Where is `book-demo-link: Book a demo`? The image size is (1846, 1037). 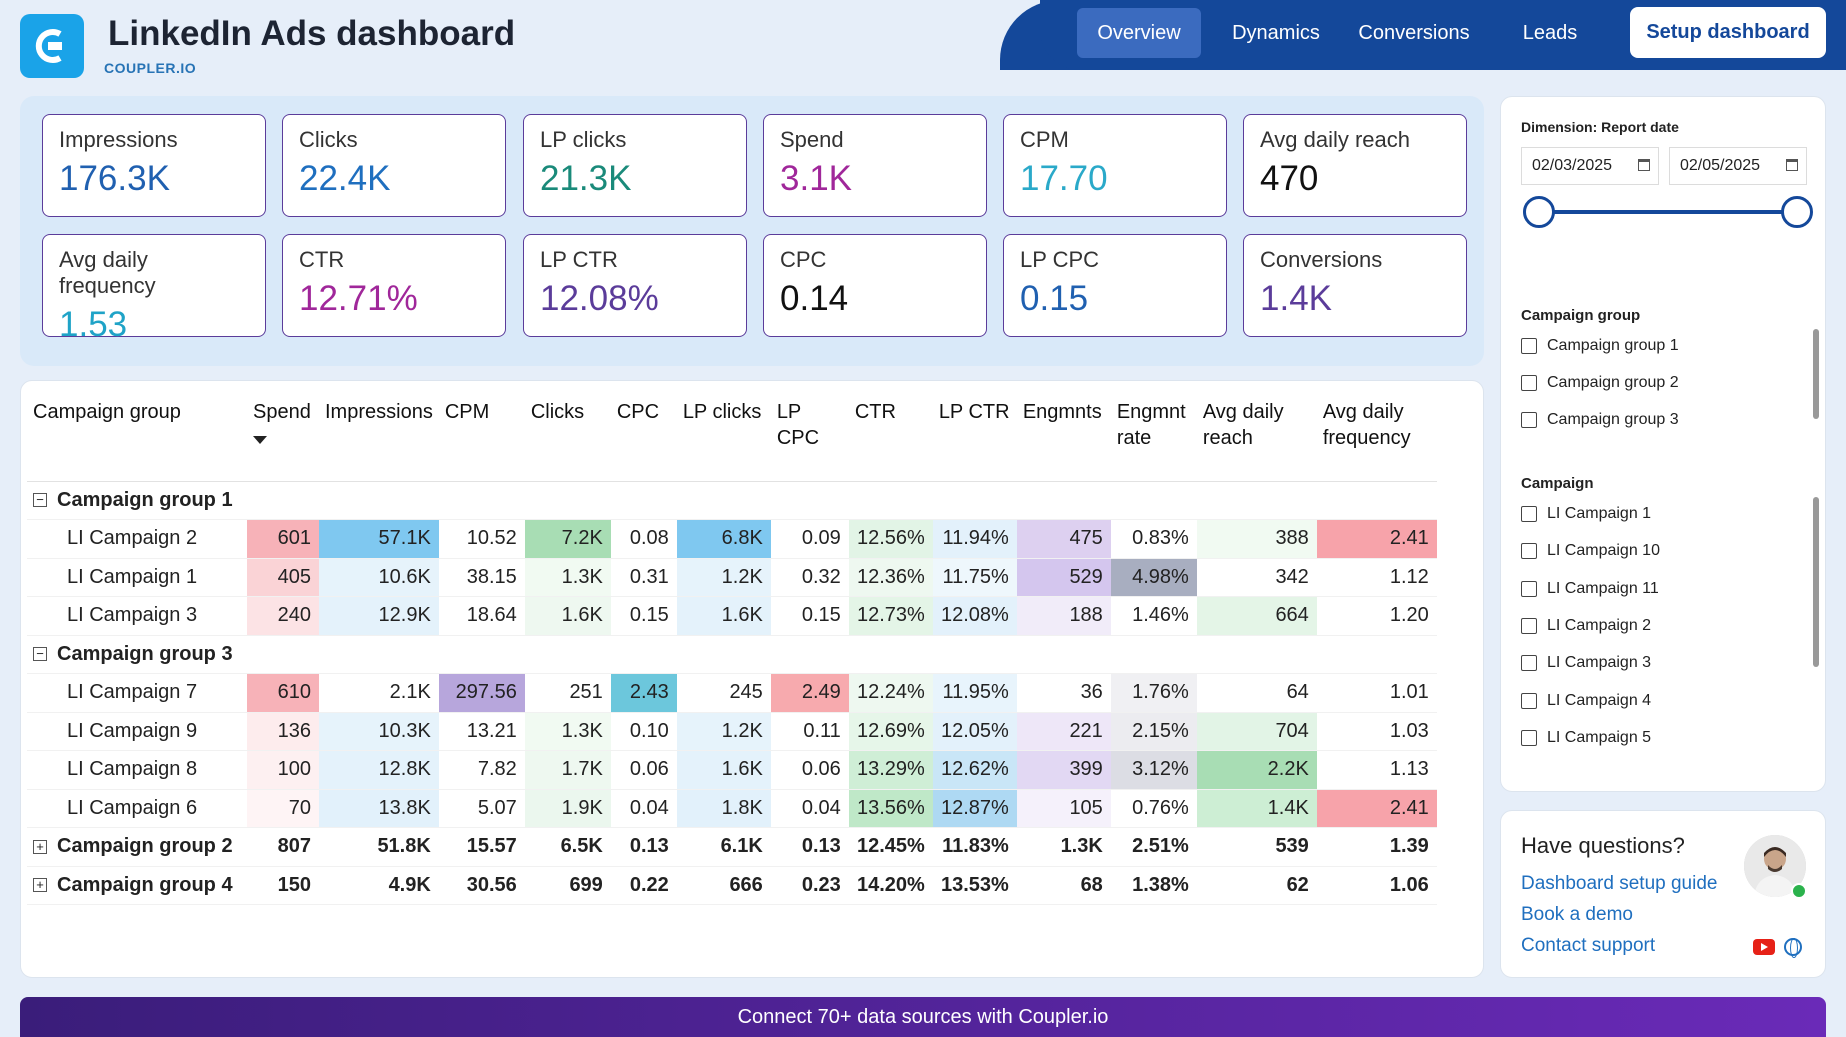
book-demo-link: Book a demo is located at coordinates (1577, 914).